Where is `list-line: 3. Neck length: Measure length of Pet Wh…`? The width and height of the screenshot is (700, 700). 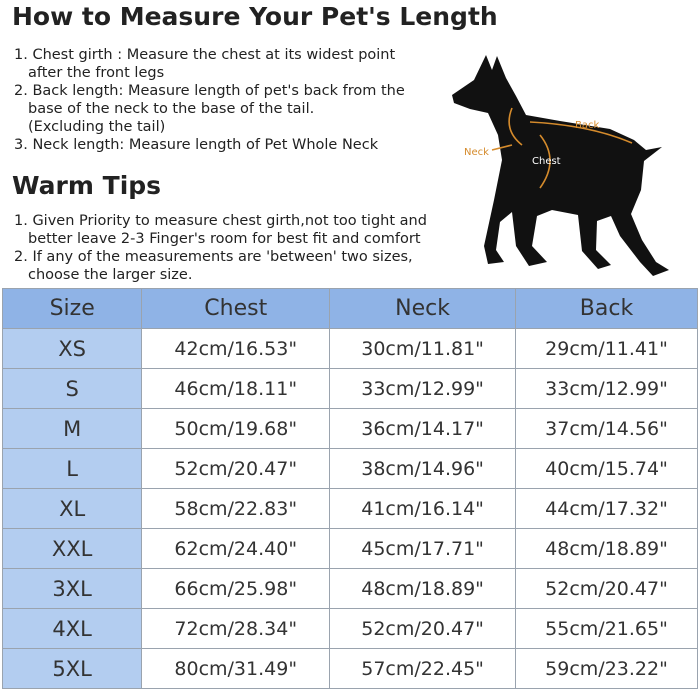 list-line: 3. Neck length: Measure length of Pet Wh… is located at coordinates (196, 145).